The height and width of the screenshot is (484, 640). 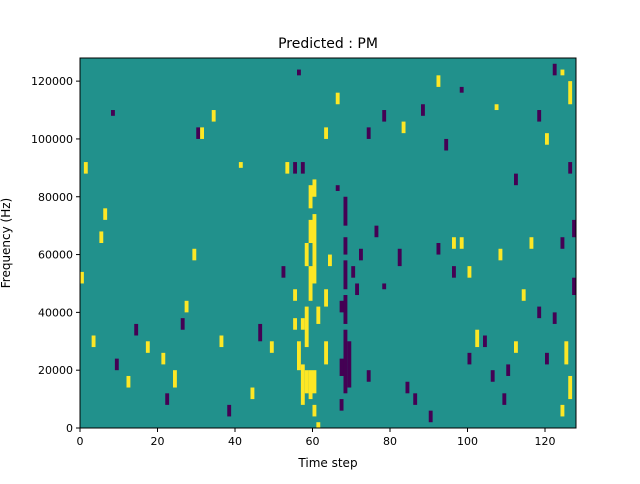 What do you see at coordinates (235, 441) in the screenshot?
I see `x-tick-label: 40` at bounding box center [235, 441].